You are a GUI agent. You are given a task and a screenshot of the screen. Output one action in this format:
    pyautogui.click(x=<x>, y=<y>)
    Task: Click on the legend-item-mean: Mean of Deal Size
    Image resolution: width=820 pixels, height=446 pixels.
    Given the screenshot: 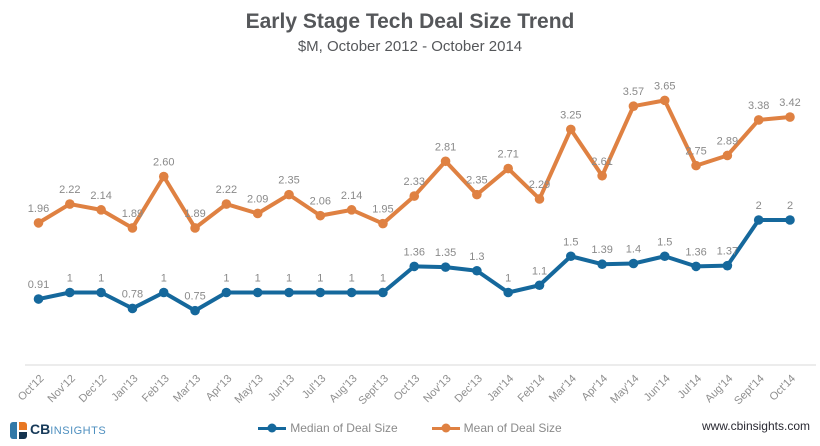 What is the action you would take?
    pyautogui.click(x=496, y=428)
    